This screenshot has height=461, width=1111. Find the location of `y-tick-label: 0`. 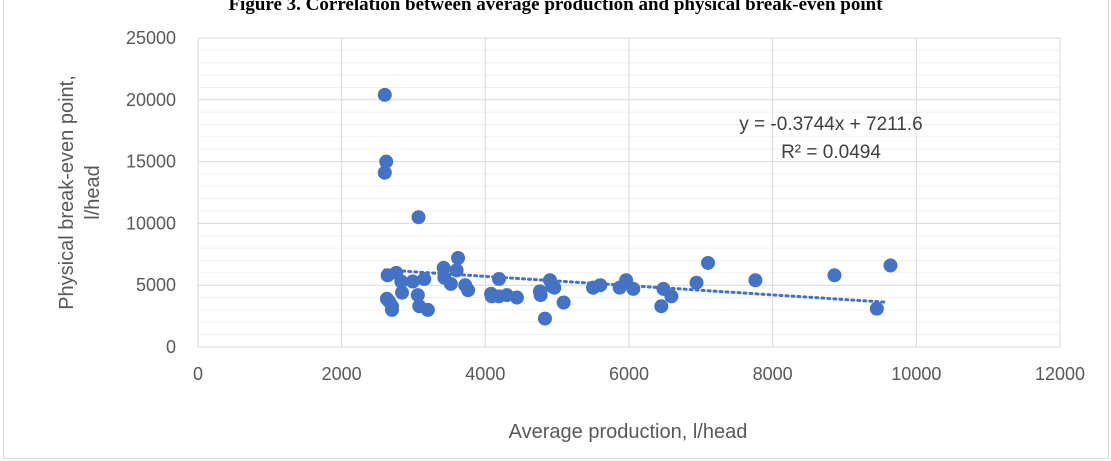

y-tick-label: 0 is located at coordinates (171, 347).